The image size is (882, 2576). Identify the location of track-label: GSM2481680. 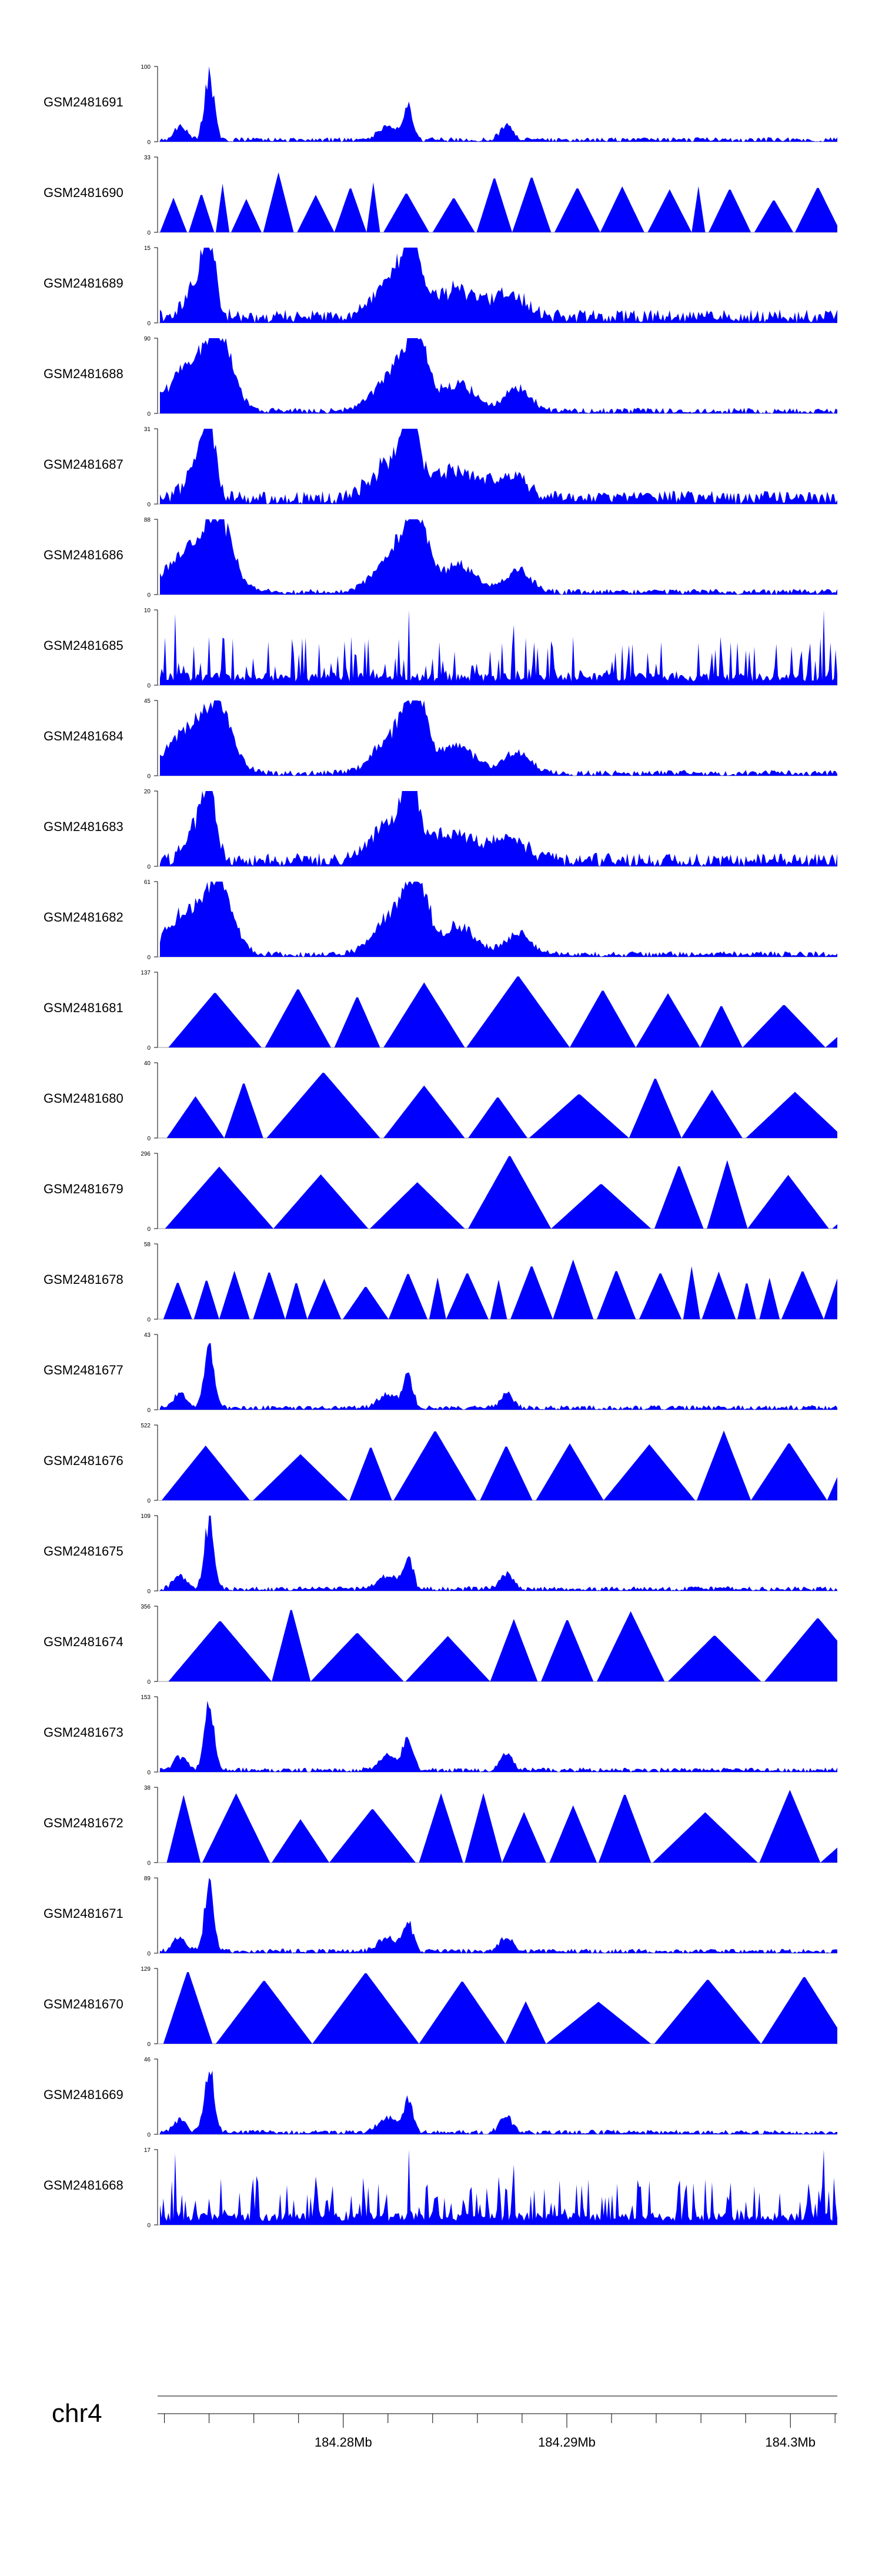
(83, 1098).